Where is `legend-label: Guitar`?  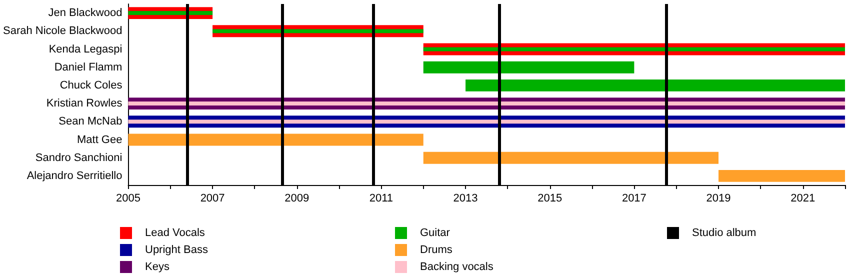
legend-label: Guitar is located at coordinates (435, 233).